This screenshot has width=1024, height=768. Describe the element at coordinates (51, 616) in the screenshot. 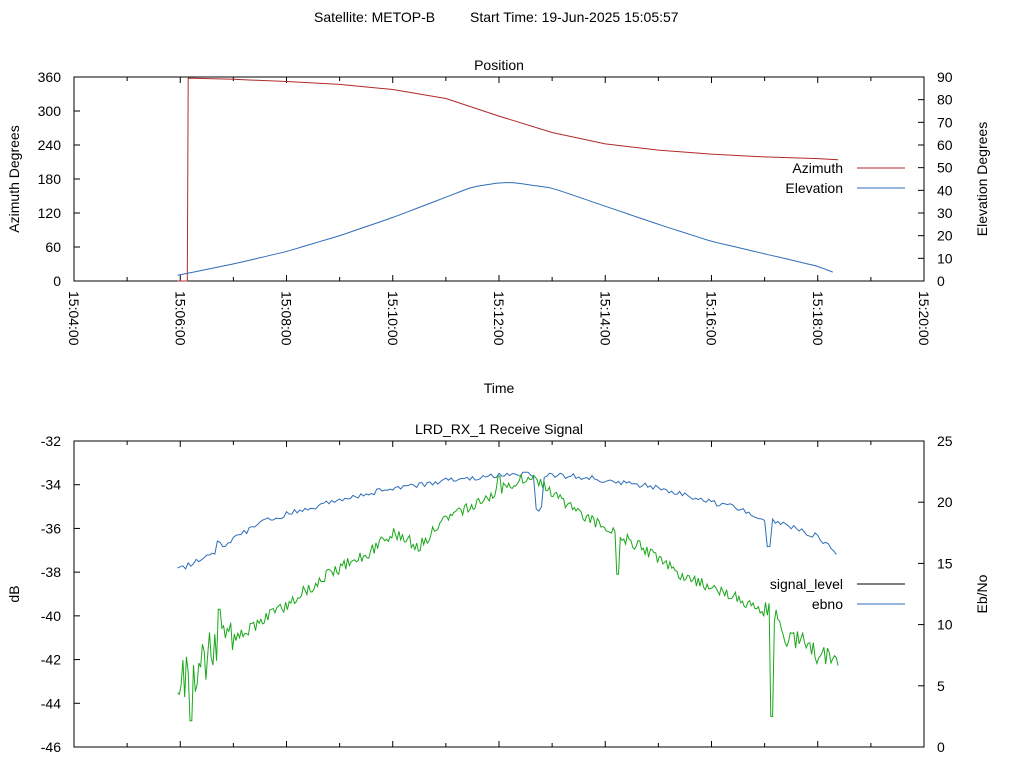

I see `y-tick-label: -40` at that location.